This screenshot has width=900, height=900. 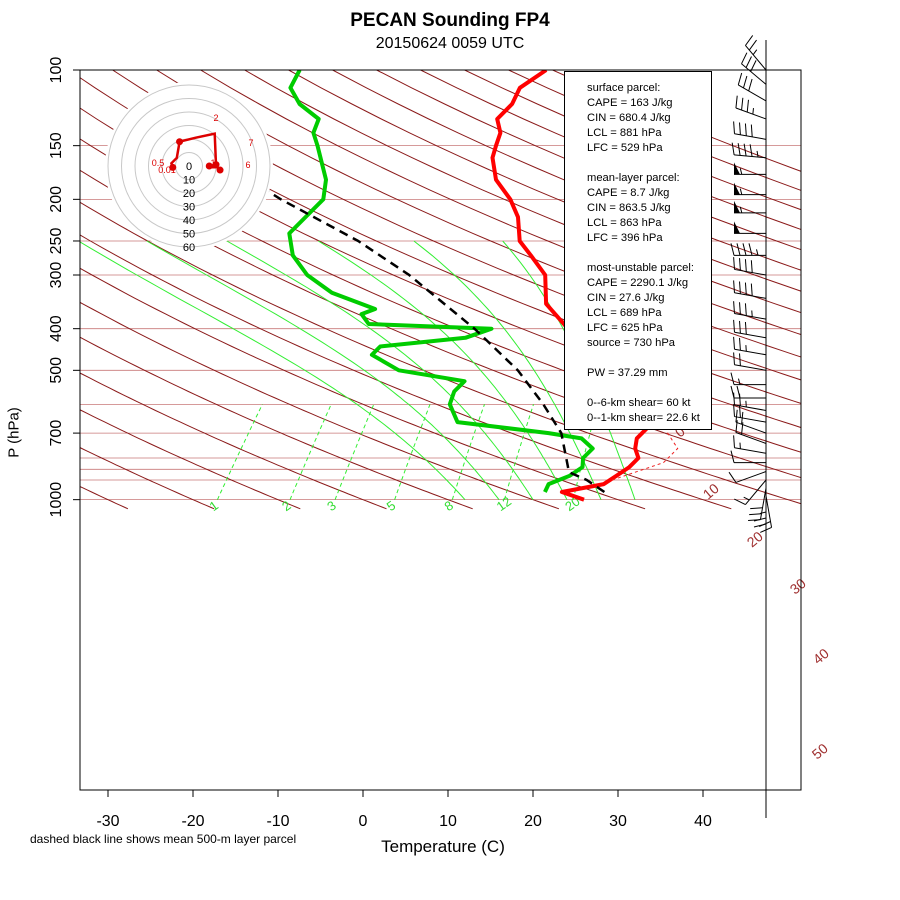 I want to click on hodograph-ring-label: 40, so click(x=189, y=221).